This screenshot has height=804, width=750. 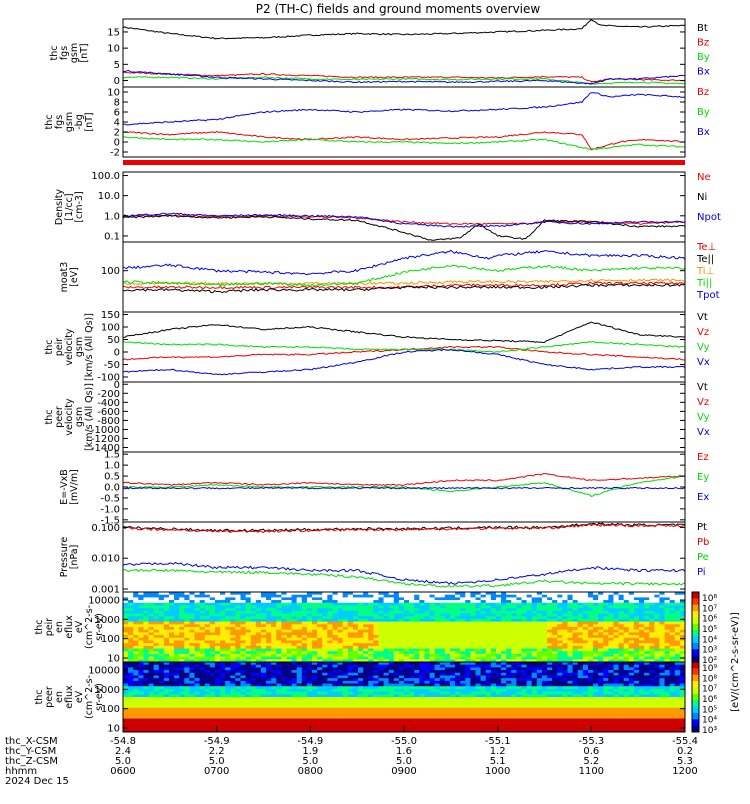 I want to click on ytick-label: 0.5, so click(x=112, y=477).